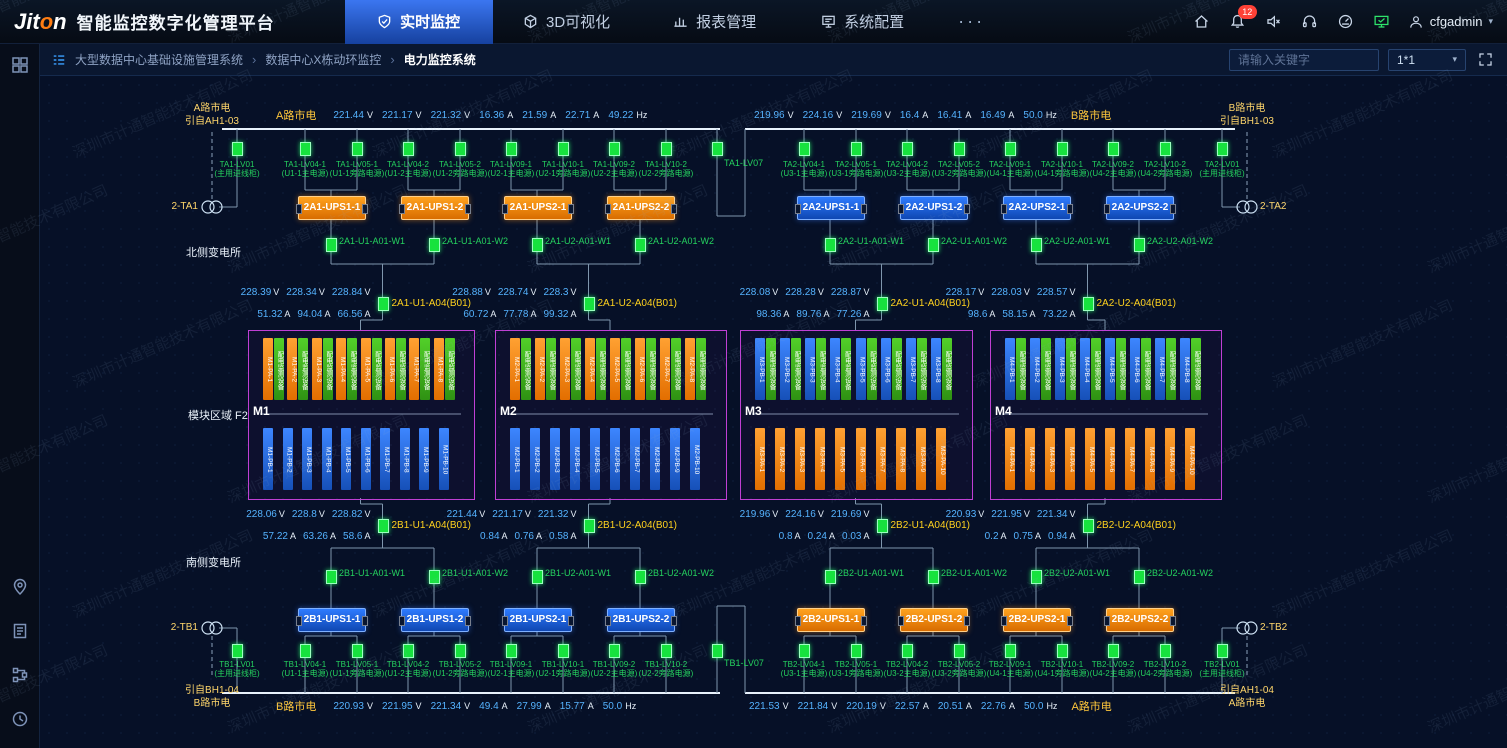 The width and height of the screenshot is (1507, 748). Describe the element at coordinates (414, 369) in the screenshot. I see `module-device-bar: M1-PA-7` at that location.